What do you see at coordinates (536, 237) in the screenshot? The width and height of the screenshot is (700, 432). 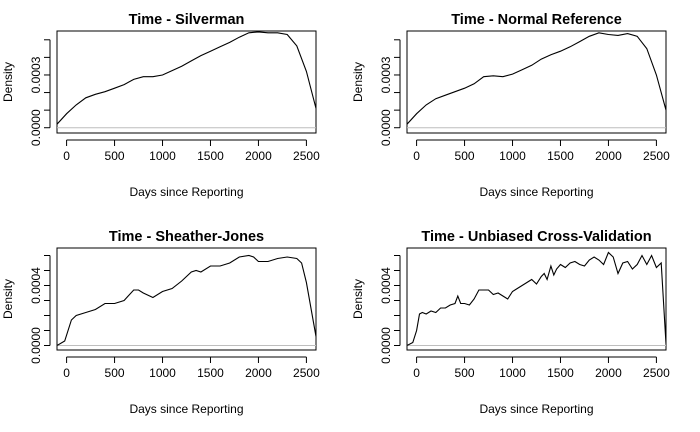 I see `chart-title: Time - Unbiased Cross-Validation` at bounding box center [536, 237].